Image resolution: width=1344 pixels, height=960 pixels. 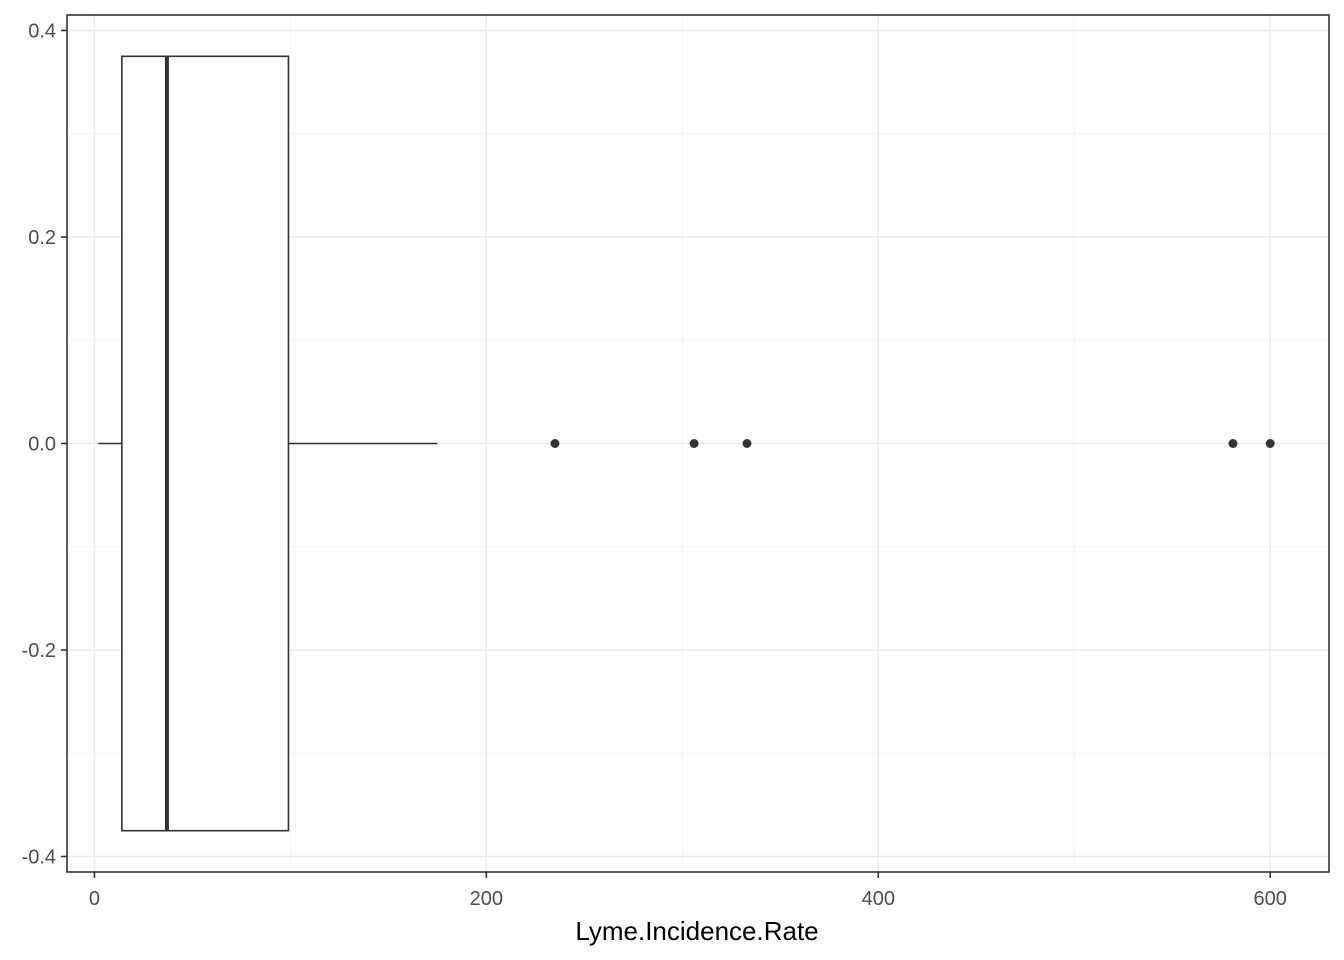 What do you see at coordinates (39, 858) in the screenshot?
I see `y-tick-label: -0.4` at bounding box center [39, 858].